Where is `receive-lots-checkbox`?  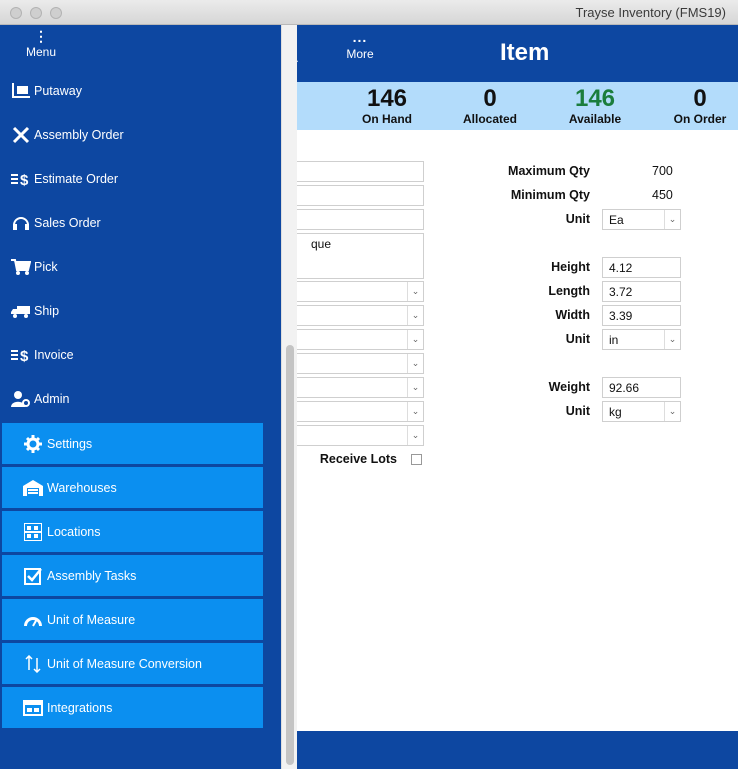 receive-lots-checkbox is located at coordinates (416, 459).